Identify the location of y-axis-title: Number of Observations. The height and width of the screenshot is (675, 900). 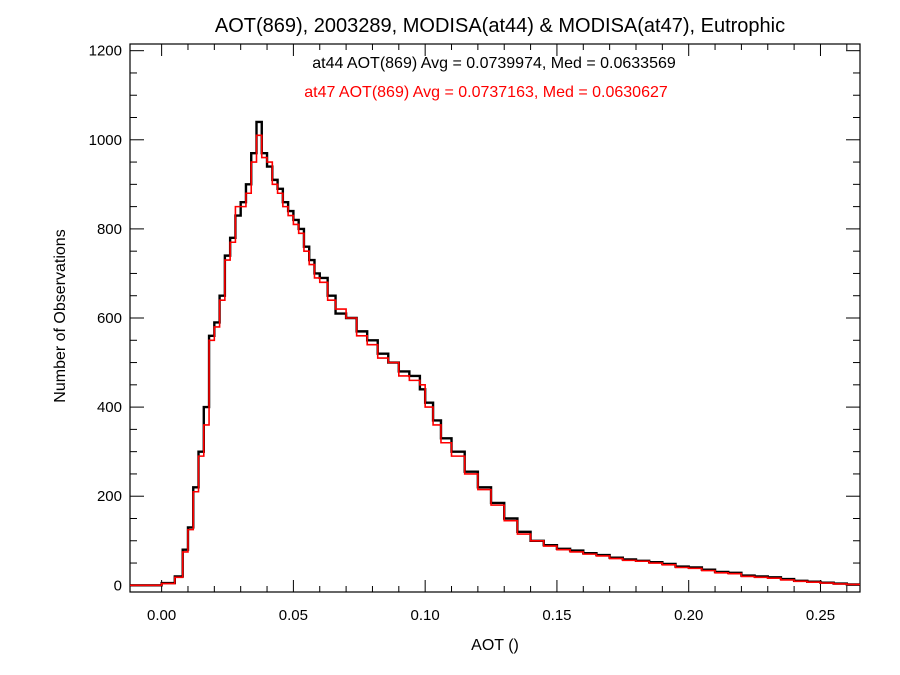
(60, 315).